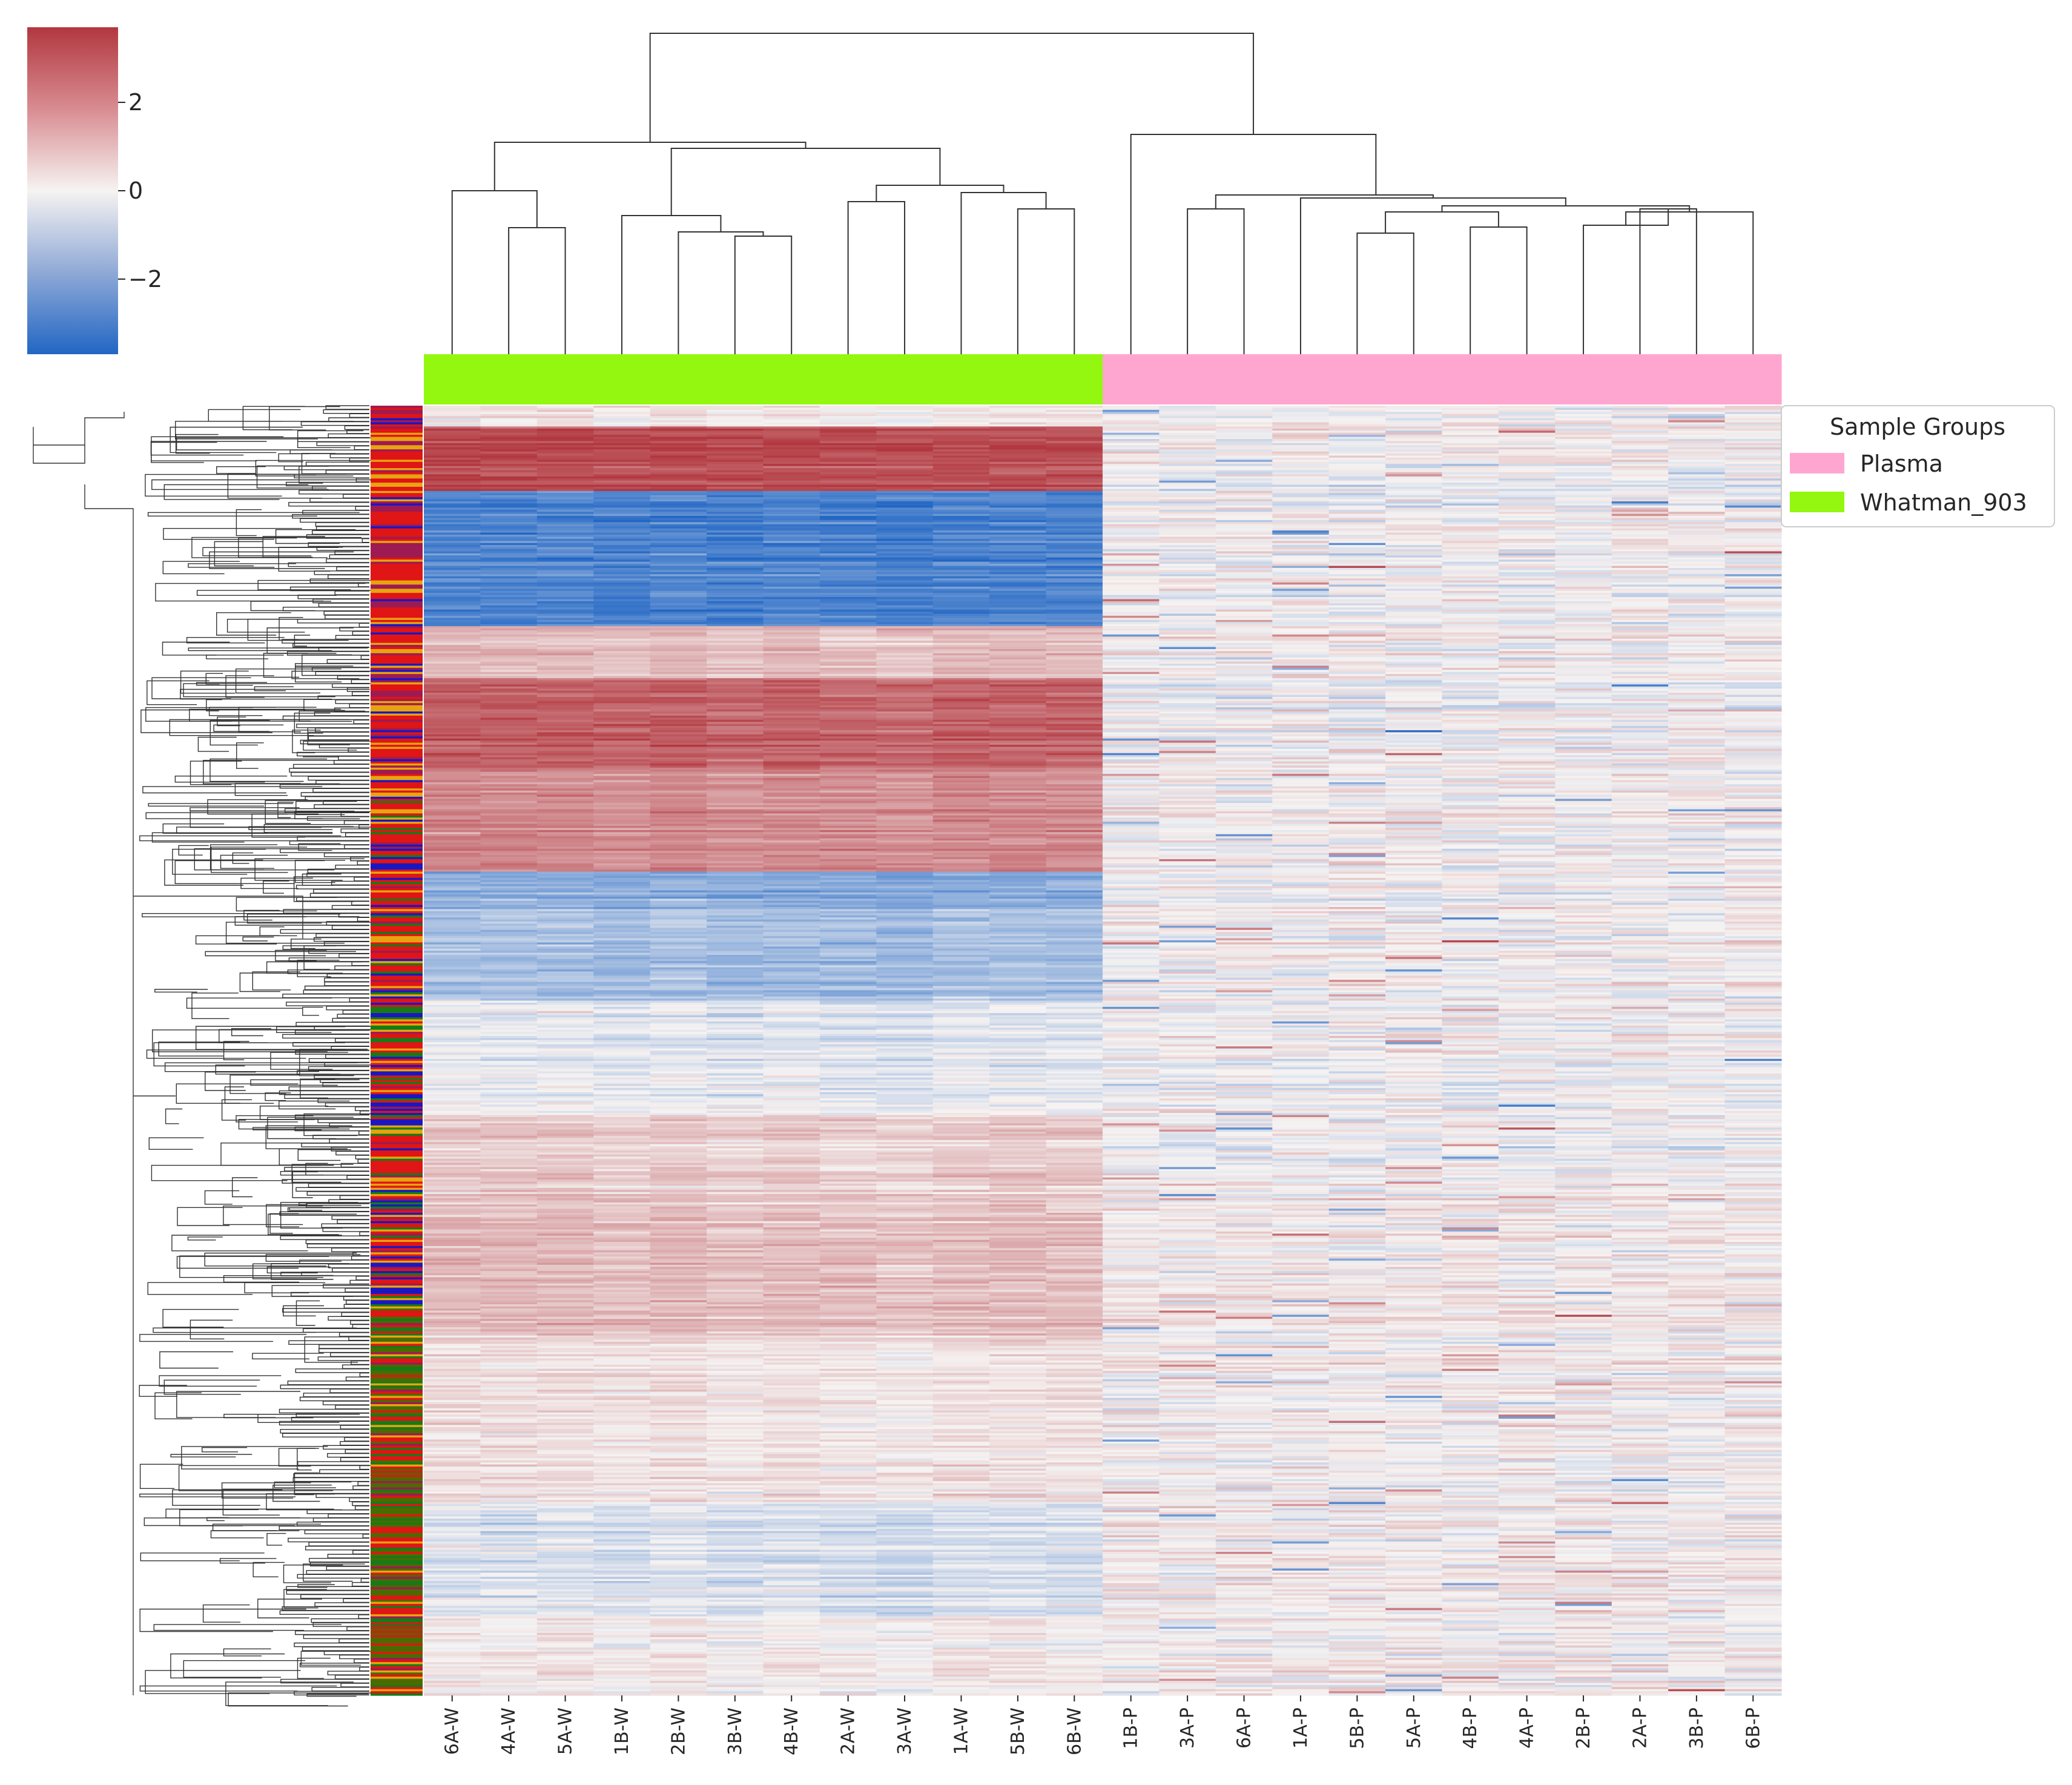 The width and height of the screenshot is (2072, 1785). What do you see at coordinates (1385, 293) in the screenshot?
I see `column-dendrogram-link` at bounding box center [1385, 293].